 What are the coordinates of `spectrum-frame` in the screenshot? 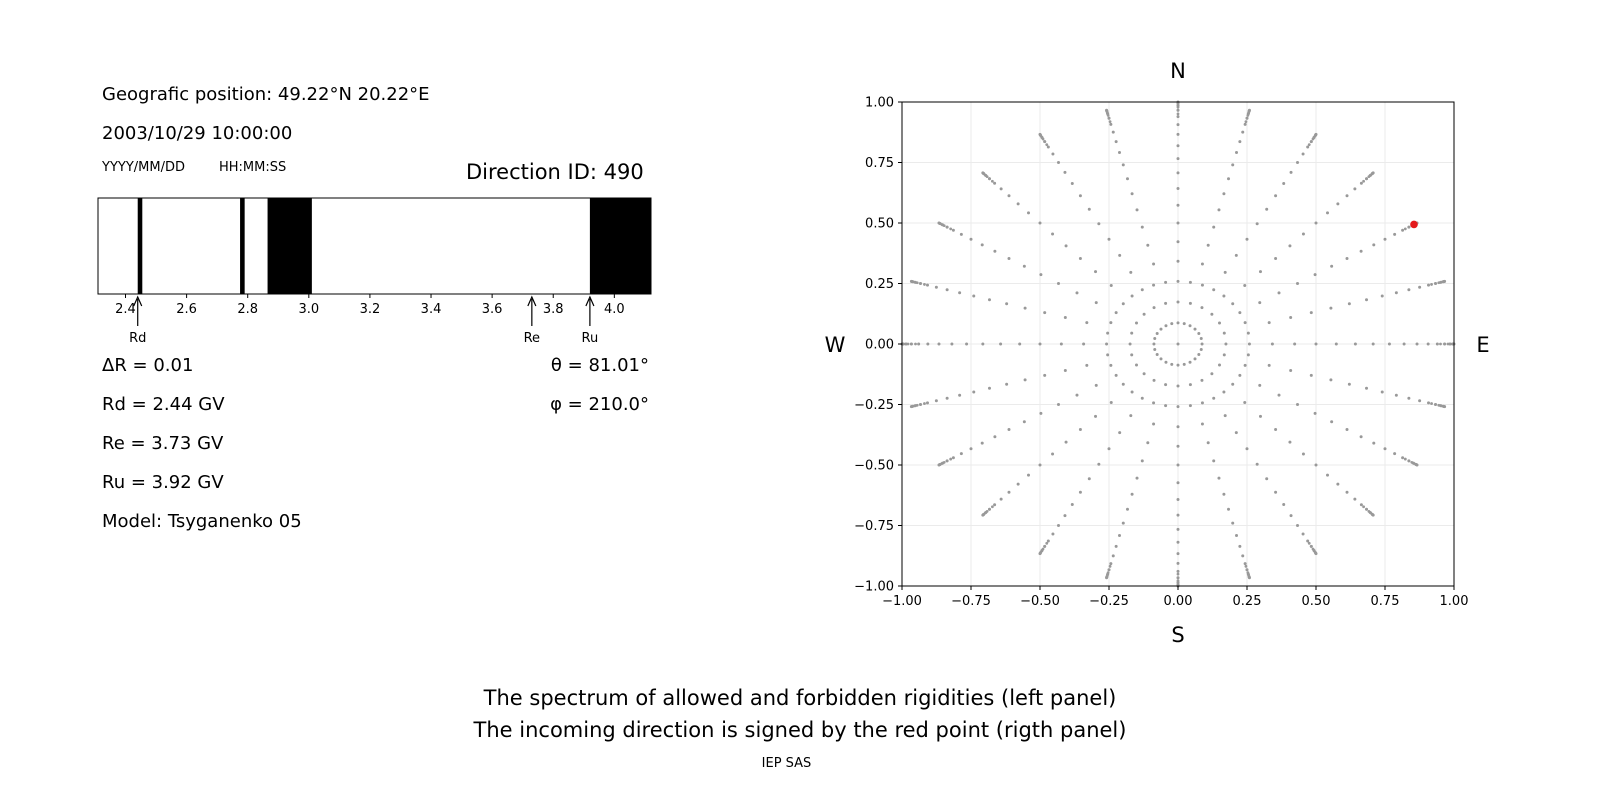 It's located at (374, 246).